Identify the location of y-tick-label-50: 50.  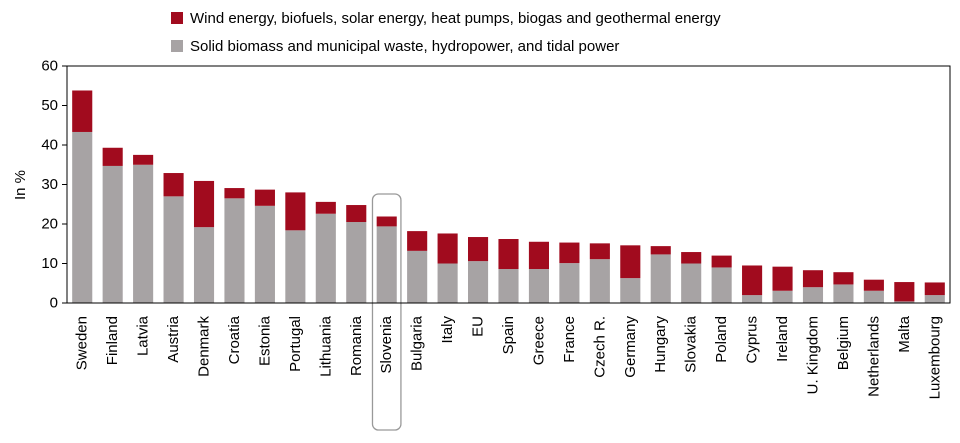
(49, 105).